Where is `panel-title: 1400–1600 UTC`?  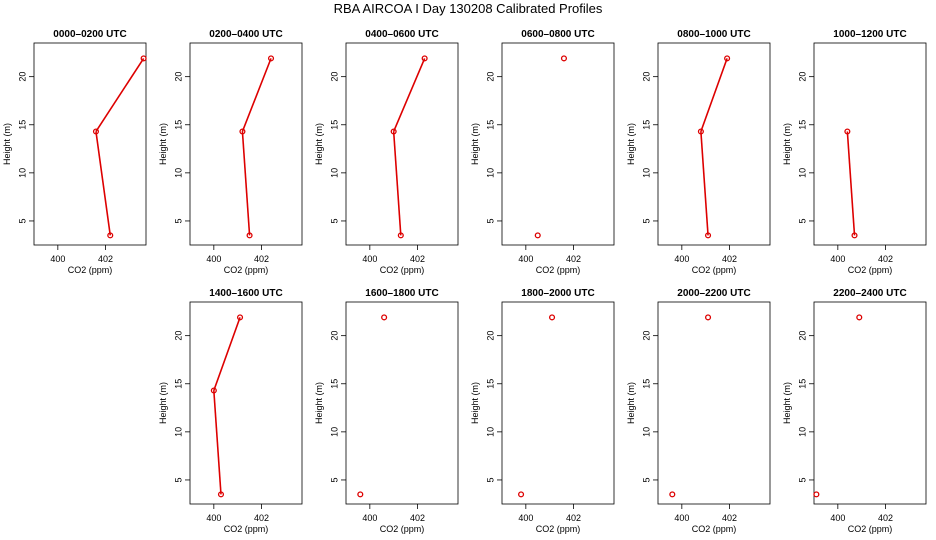 panel-title: 1400–1600 UTC is located at coordinates (245, 293).